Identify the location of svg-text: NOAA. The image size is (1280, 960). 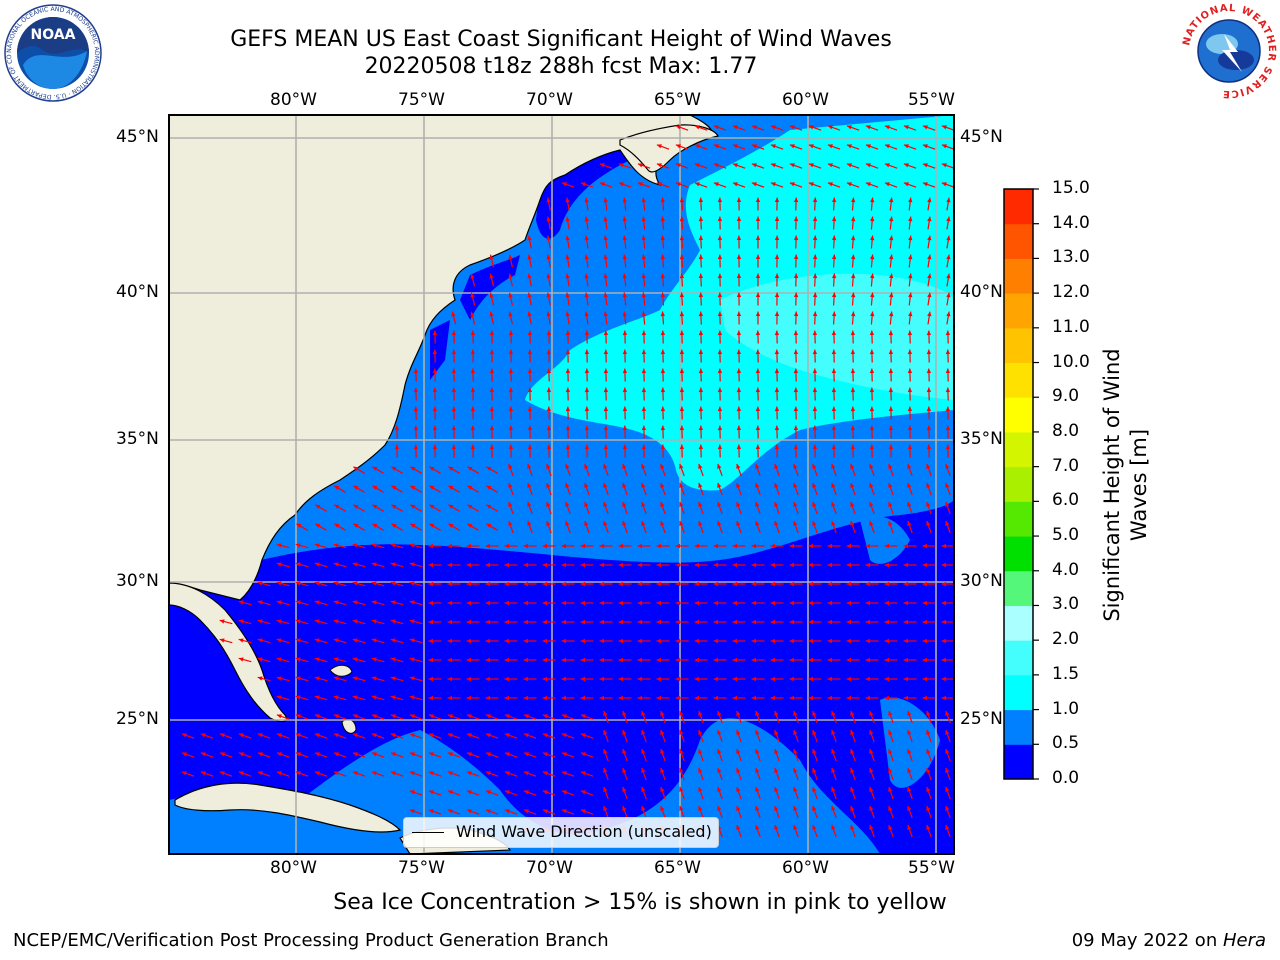
(53, 35).